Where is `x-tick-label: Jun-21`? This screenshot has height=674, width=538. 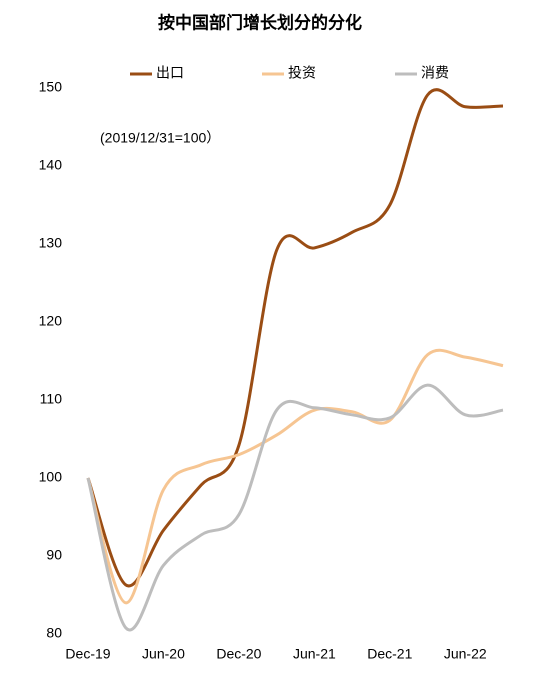
x-tick-label: Jun-21 is located at coordinates (314, 654).